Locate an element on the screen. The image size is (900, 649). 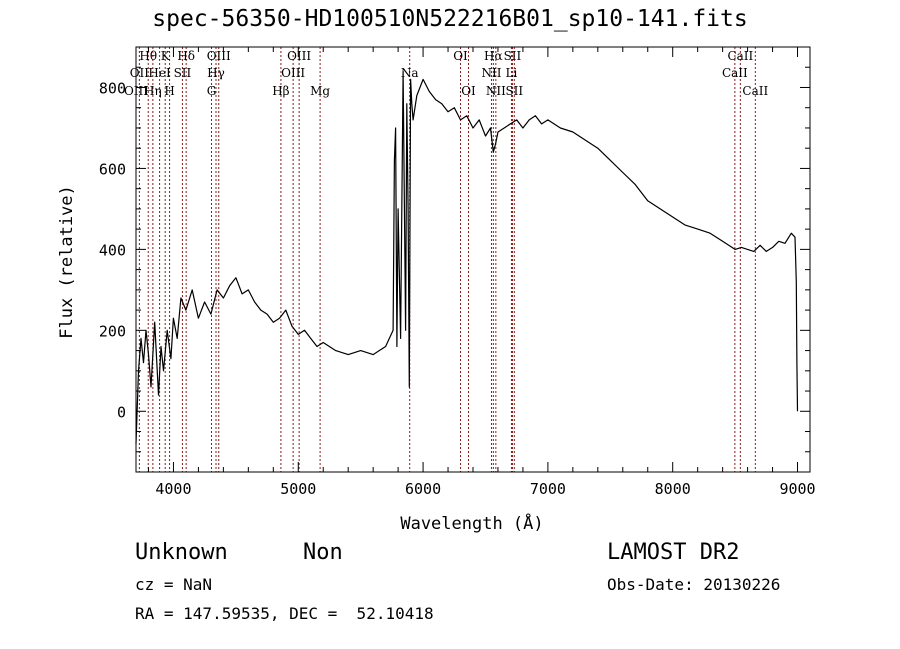
x-tick-label: 4000 is located at coordinates (173, 489).